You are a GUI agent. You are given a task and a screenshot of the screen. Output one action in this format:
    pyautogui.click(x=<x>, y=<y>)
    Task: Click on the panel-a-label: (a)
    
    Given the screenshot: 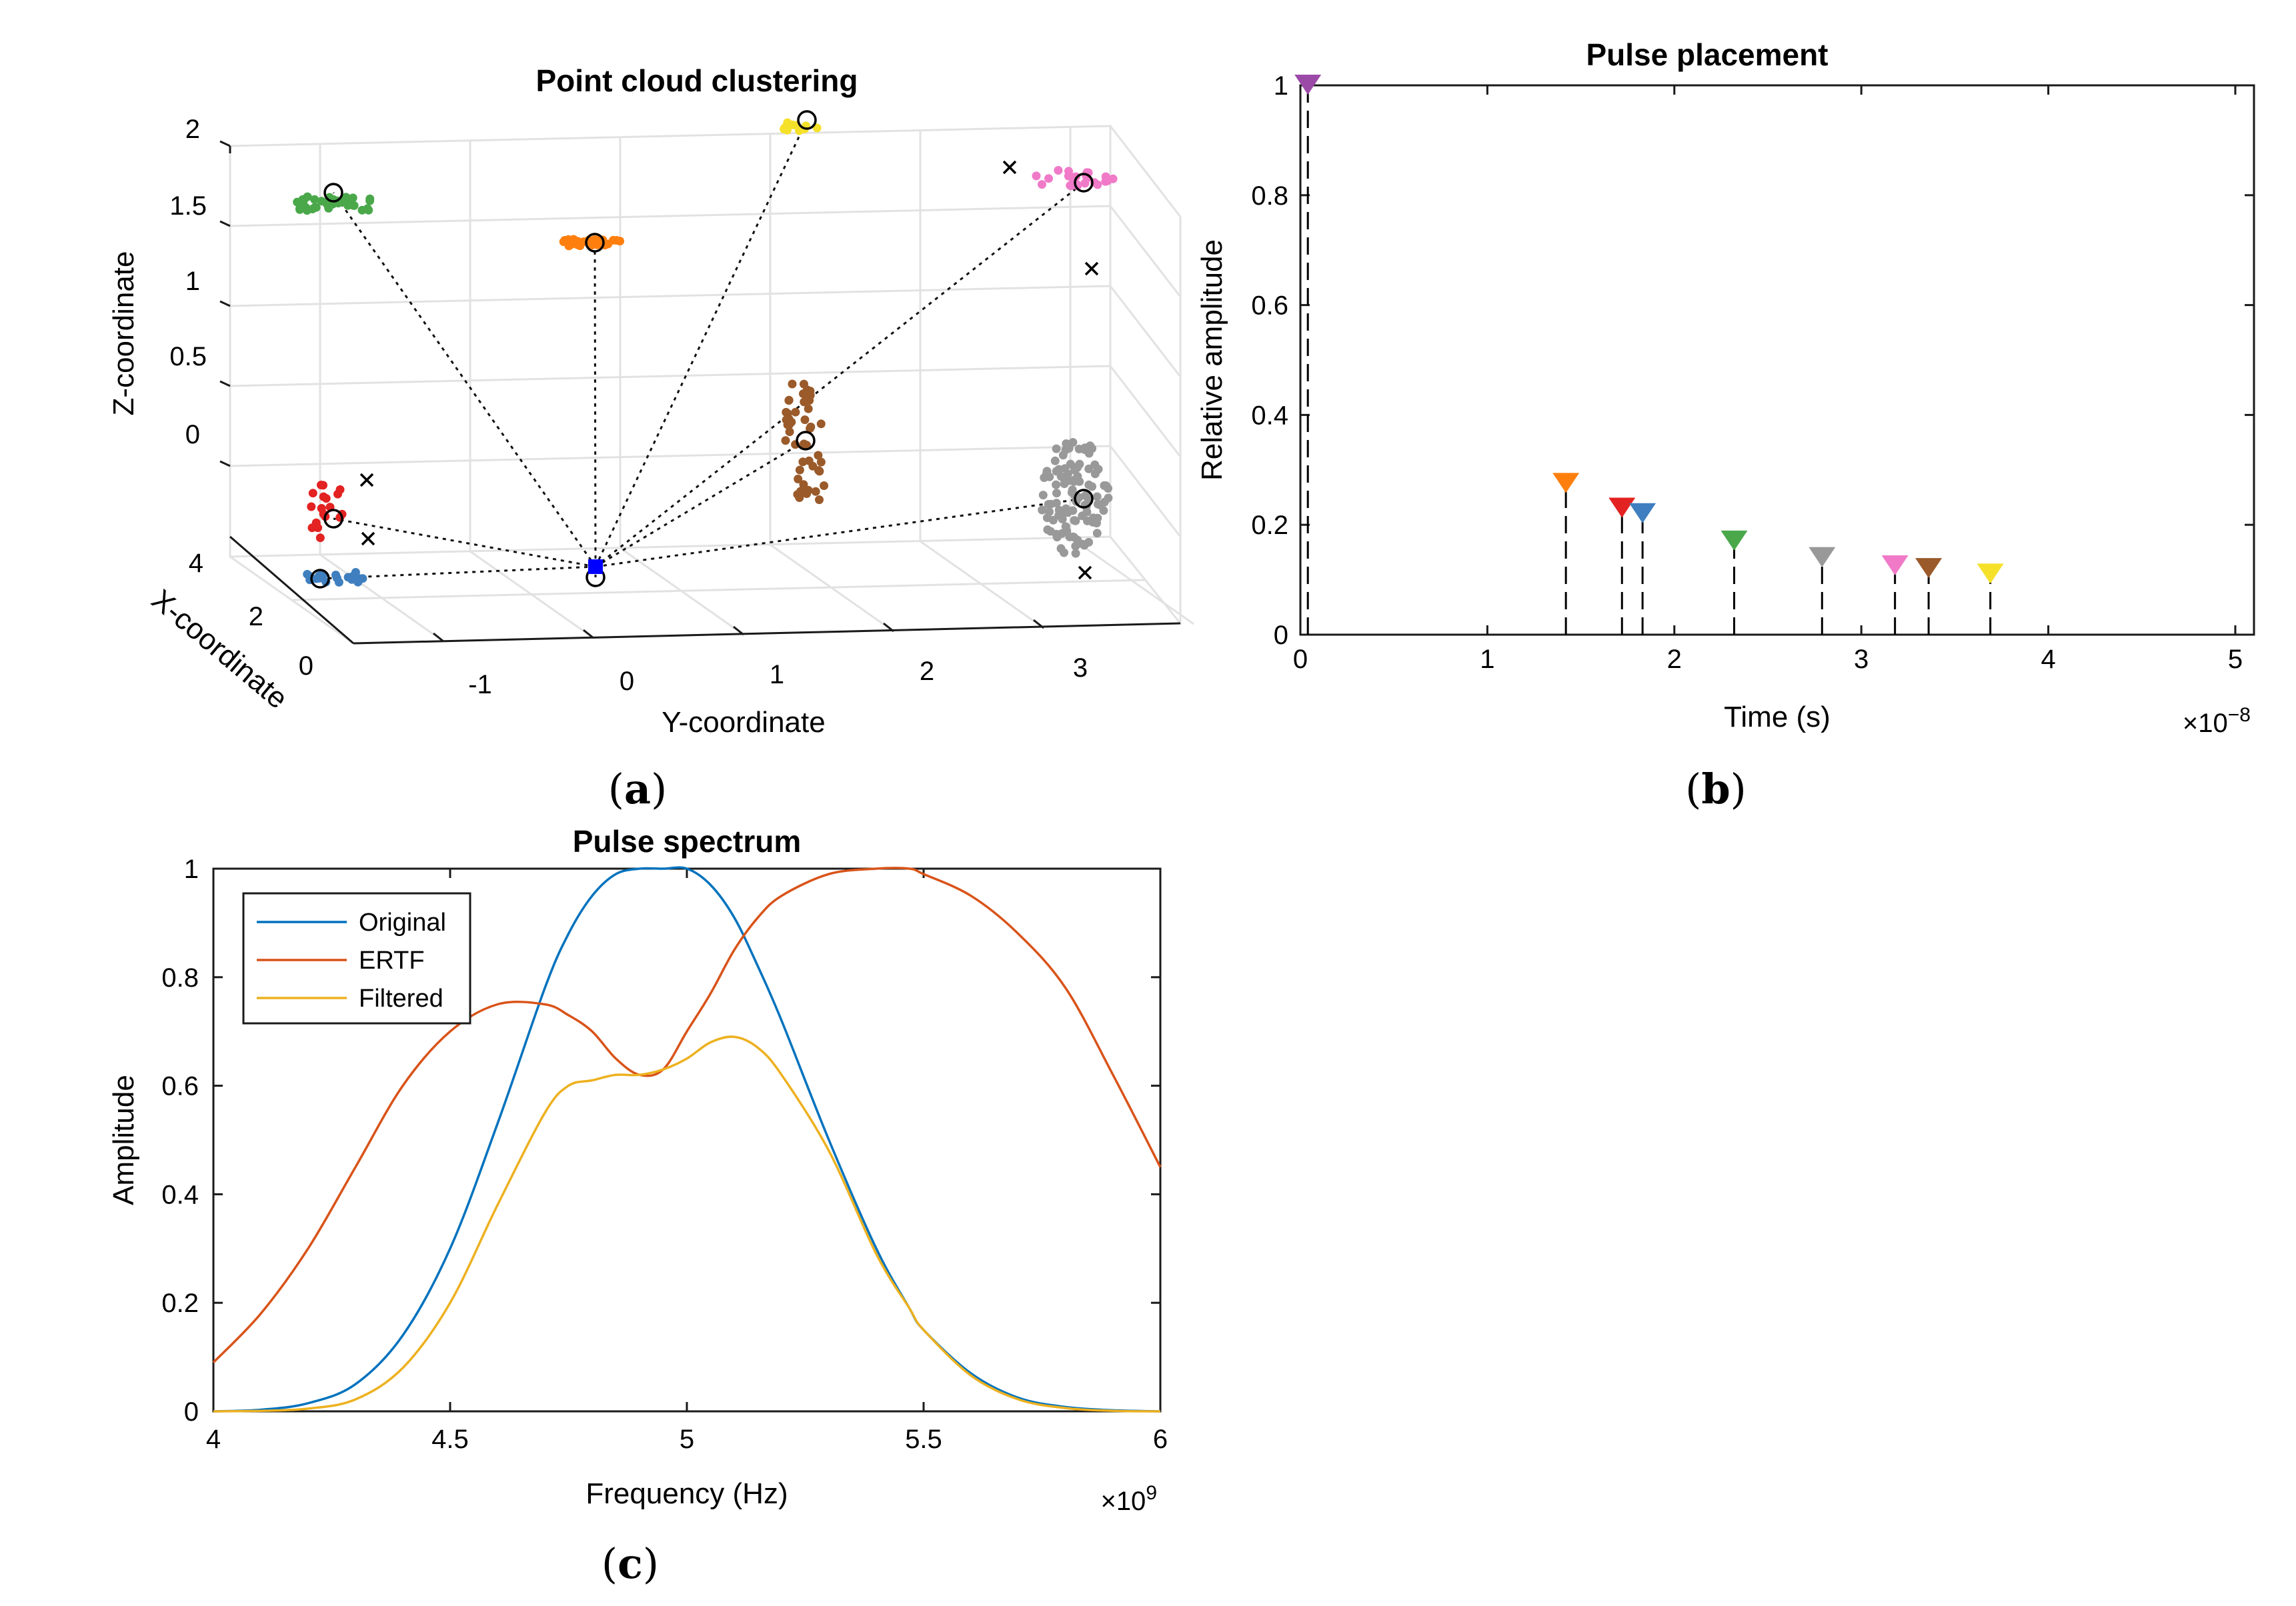 What is the action you would take?
    pyautogui.click(x=638, y=789)
    